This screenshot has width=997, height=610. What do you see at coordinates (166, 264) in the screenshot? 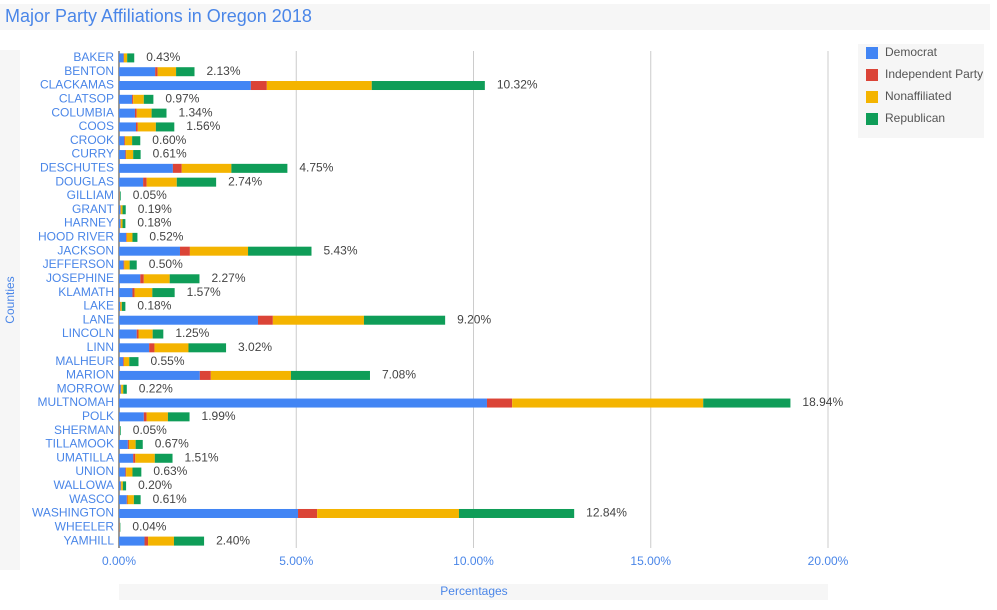
I see `total-label: 0.50%` at bounding box center [166, 264].